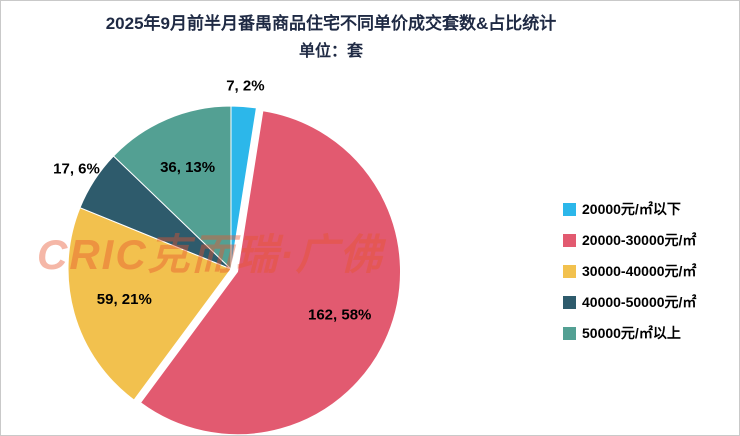  I want to click on legend-item-1: 20000元/㎡以下, so click(629, 209).